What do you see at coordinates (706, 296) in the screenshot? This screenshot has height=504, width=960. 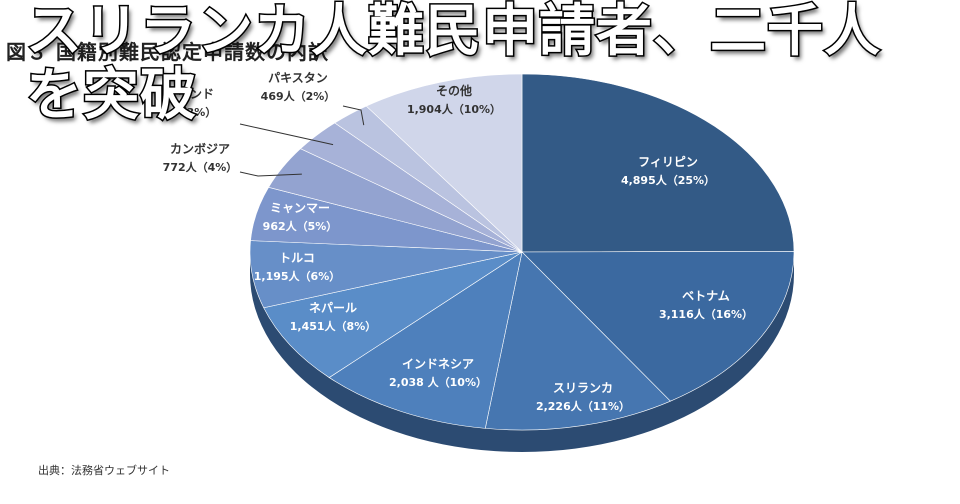 I see `slice-name-2: ベトナム` at bounding box center [706, 296].